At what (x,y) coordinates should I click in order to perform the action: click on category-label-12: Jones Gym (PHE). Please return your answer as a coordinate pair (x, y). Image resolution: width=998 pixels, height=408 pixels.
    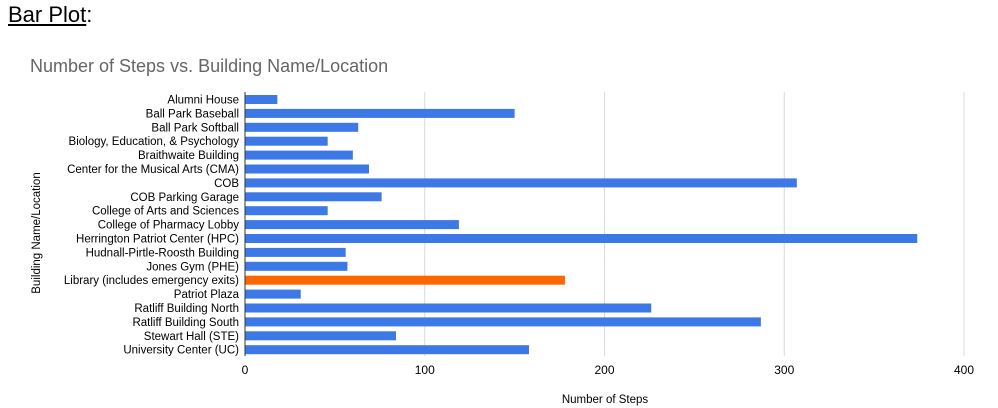
    Looking at the image, I should click on (192, 267).